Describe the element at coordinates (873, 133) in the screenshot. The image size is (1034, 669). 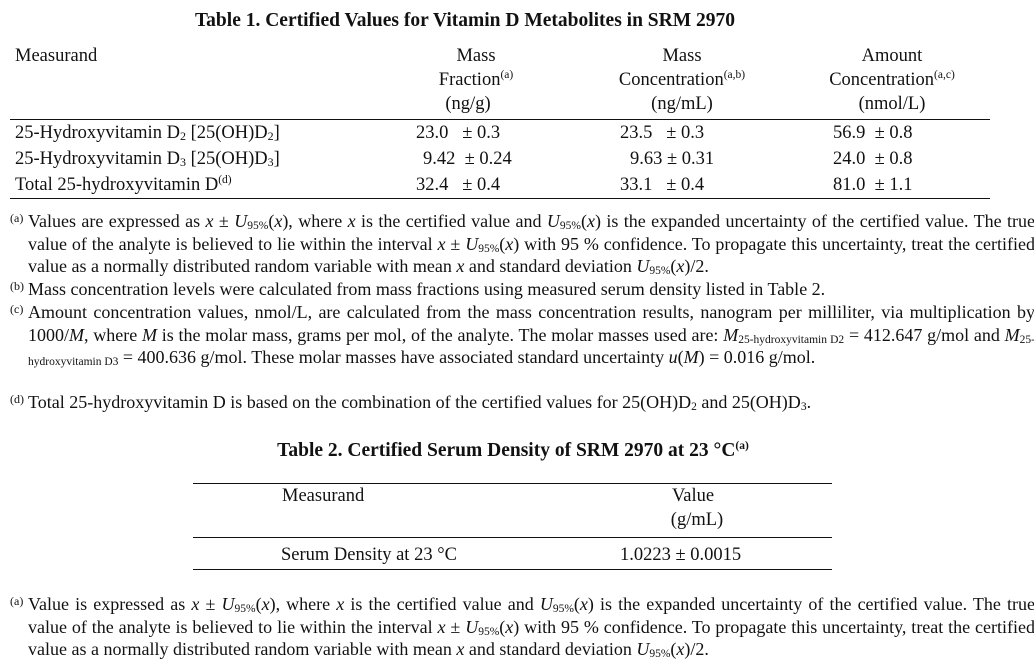
I see `amount-concentration-value: 56.9 ± 0.8` at that location.